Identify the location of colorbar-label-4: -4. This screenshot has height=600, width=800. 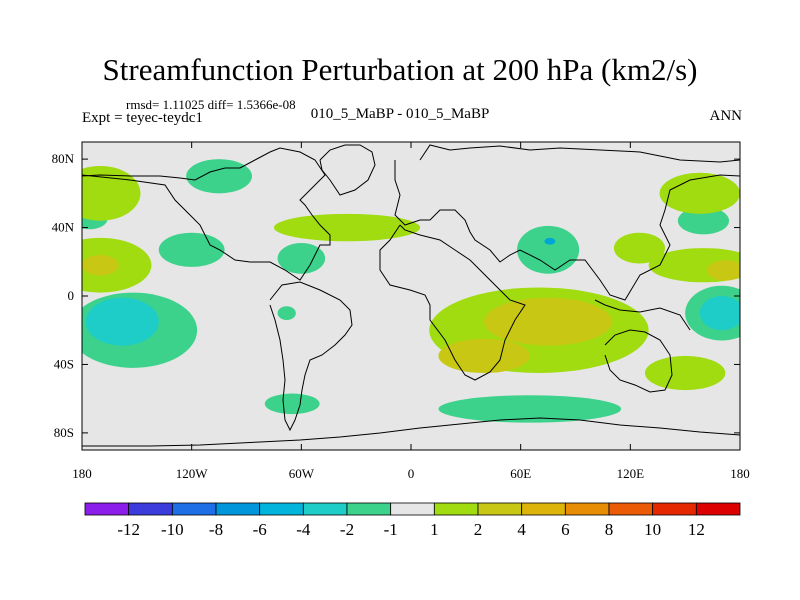
(303, 529).